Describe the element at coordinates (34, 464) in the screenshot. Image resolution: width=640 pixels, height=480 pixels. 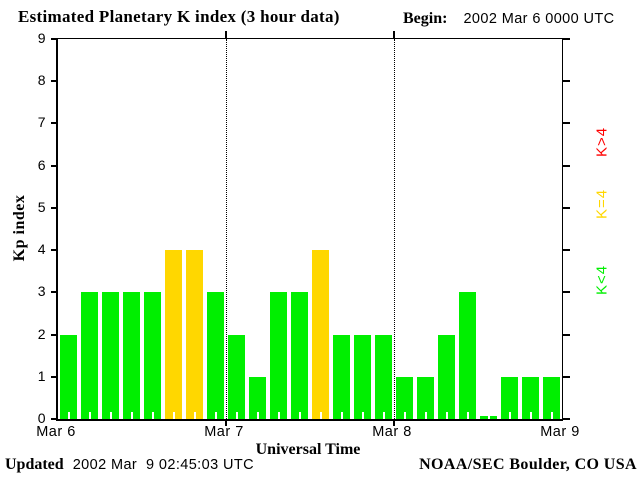
I see `updated-label: Updated` at that location.